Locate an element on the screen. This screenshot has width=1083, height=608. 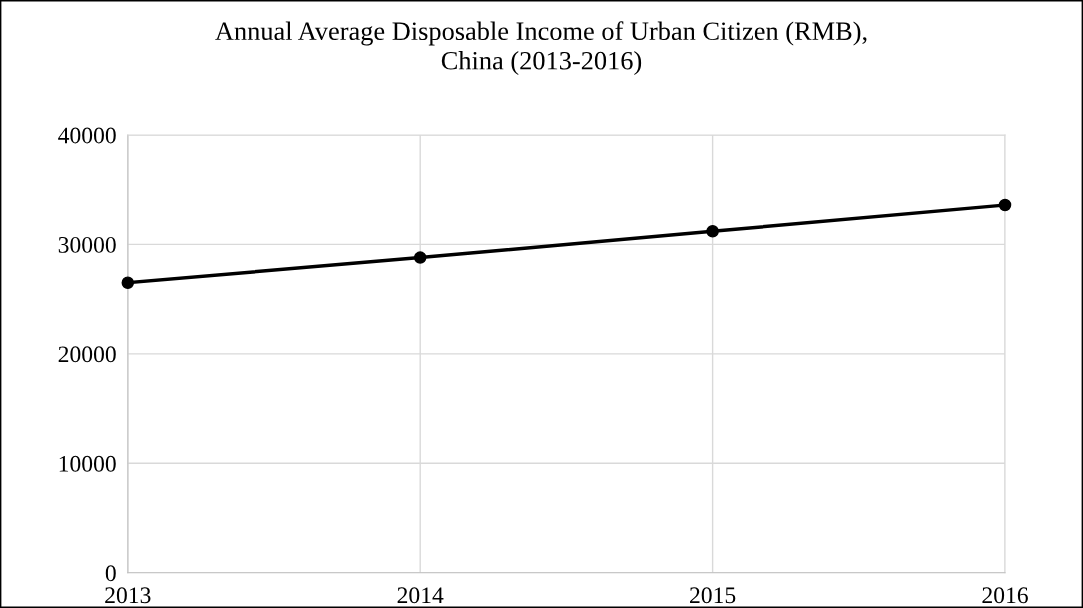
y-tick-label: 0 is located at coordinates (110, 573).